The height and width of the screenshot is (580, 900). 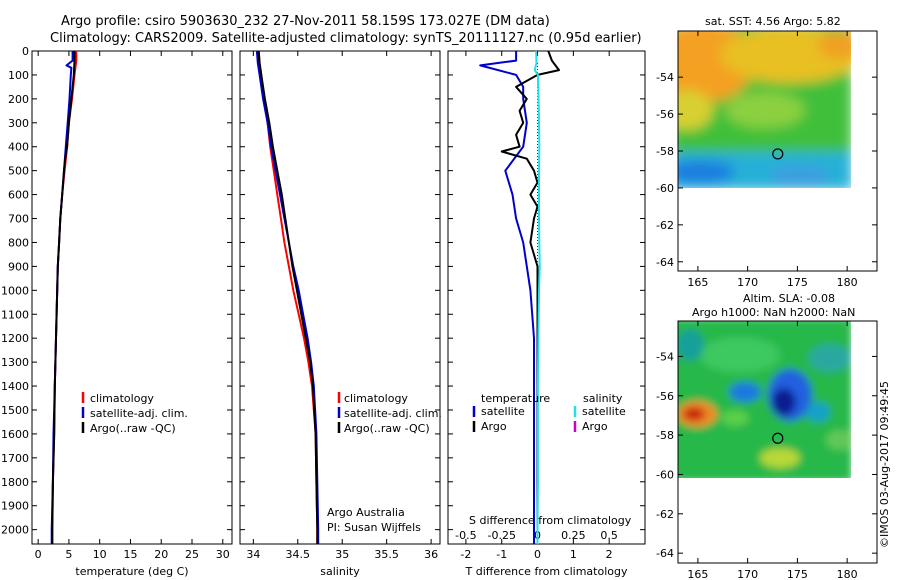 I want to click on temperature-xtick-label: 25, so click(x=192, y=554).